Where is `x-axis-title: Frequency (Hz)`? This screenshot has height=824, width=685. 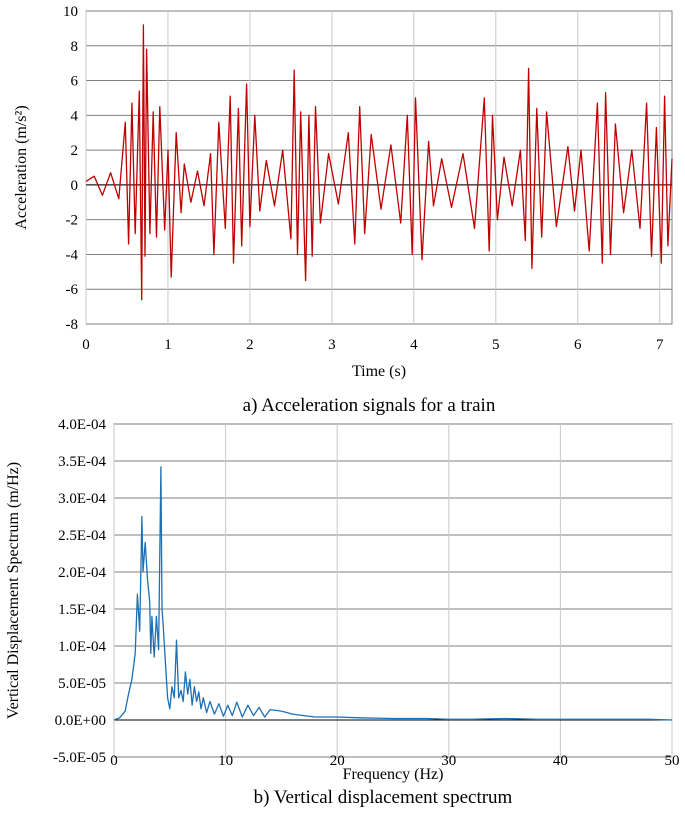 x-axis-title: Frequency (Hz) is located at coordinates (393, 774).